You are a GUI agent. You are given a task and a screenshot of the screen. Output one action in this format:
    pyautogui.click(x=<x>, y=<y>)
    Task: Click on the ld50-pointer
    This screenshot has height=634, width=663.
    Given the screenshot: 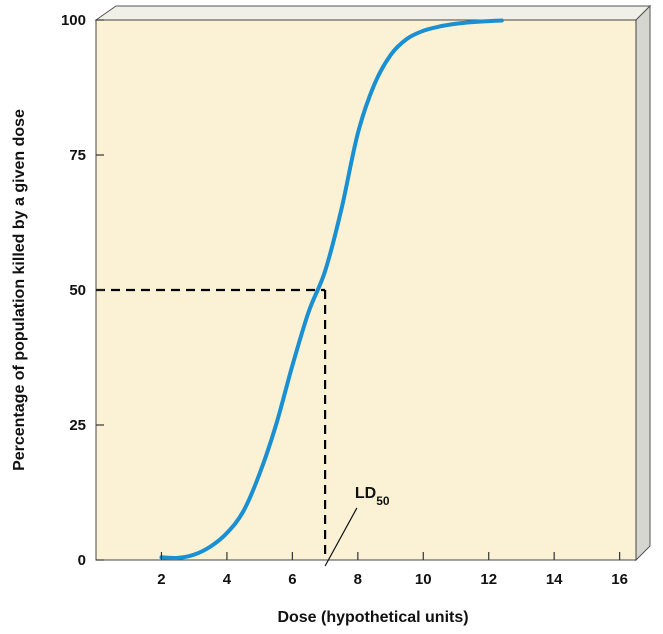 What is the action you would take?
    pyautogui.click(x=341, y=537)
    